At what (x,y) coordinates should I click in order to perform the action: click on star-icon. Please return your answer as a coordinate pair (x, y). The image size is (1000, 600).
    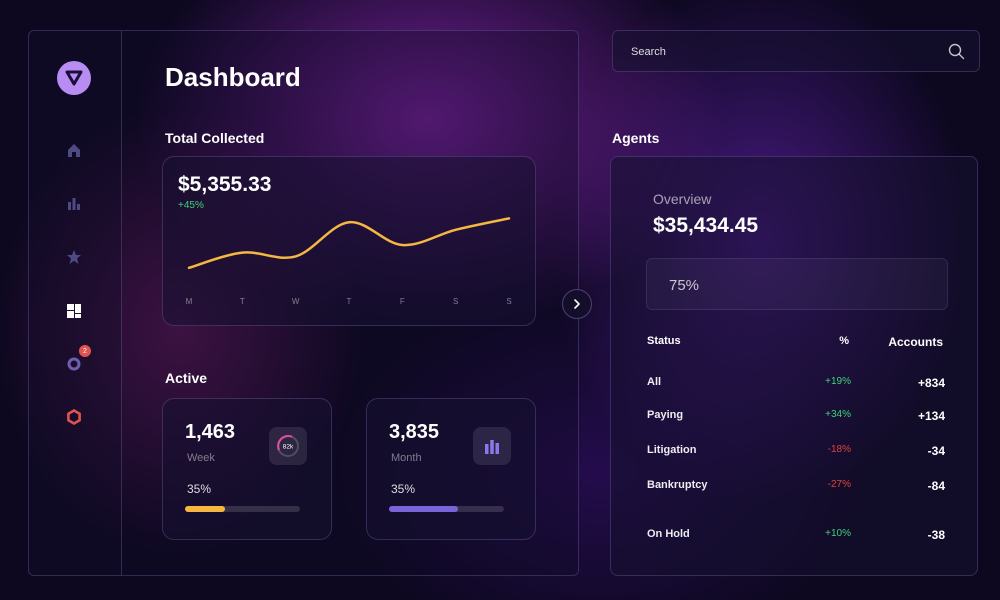
    Looking at the image, I should click on (74, 257).